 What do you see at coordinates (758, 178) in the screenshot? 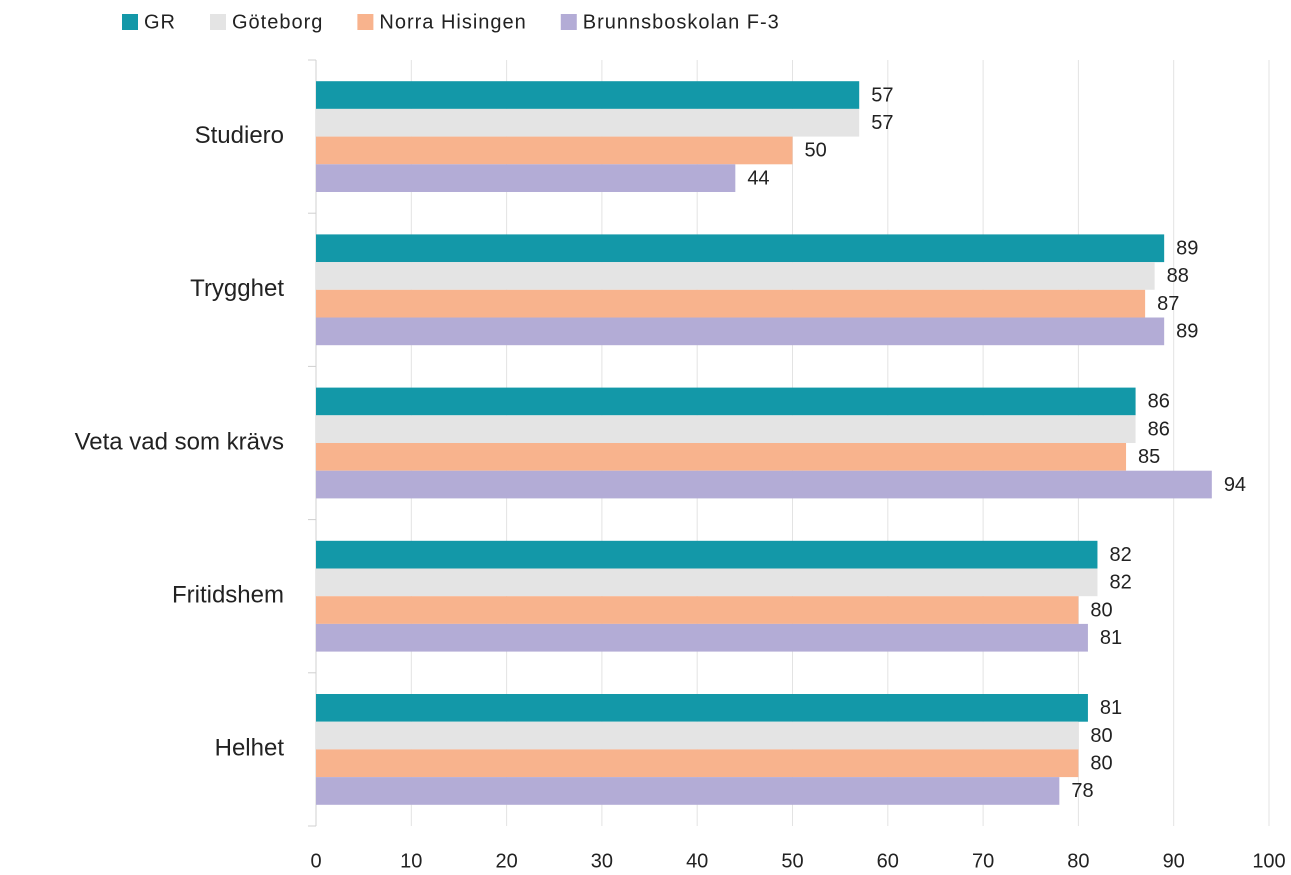
I see `data-label: 44` at bounding box center [758, 178].